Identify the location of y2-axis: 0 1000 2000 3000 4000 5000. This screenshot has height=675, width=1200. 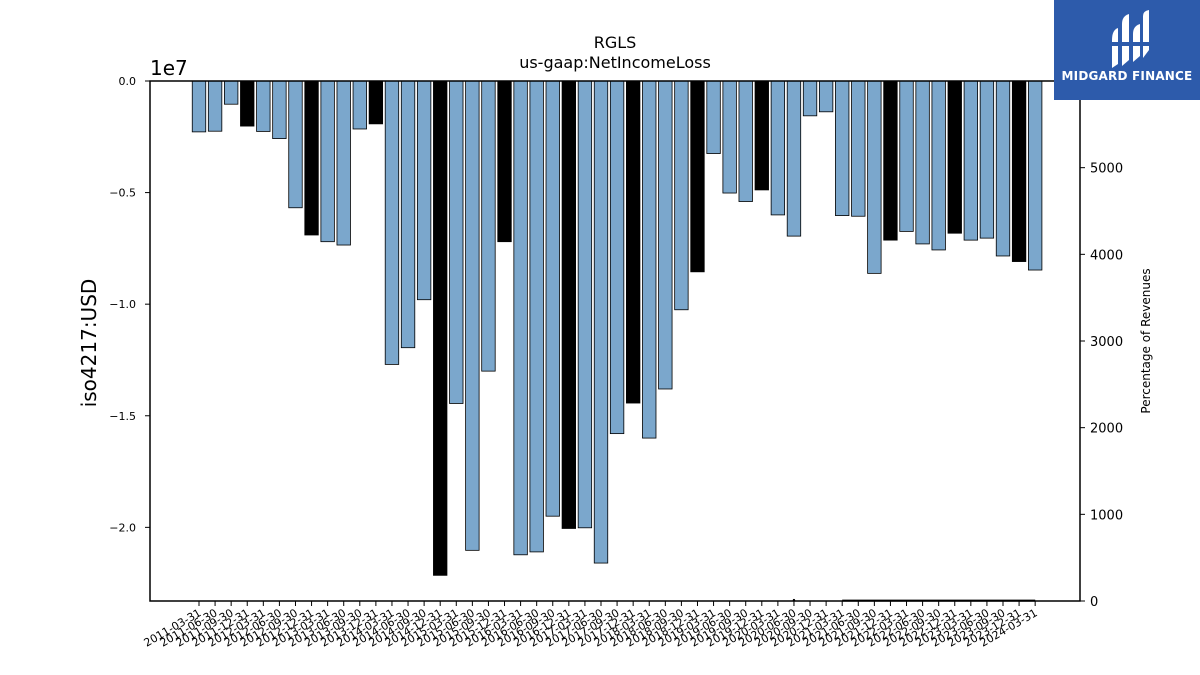
(1101, 386).